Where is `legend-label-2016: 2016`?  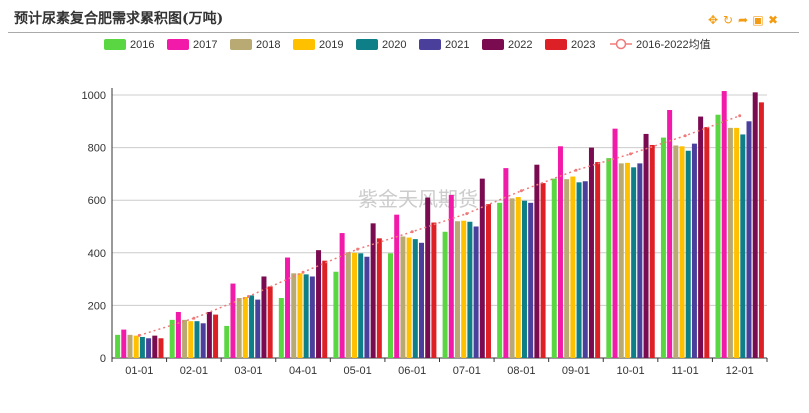 legend-label-2016: 2016 is located at coordinates (142, 45).